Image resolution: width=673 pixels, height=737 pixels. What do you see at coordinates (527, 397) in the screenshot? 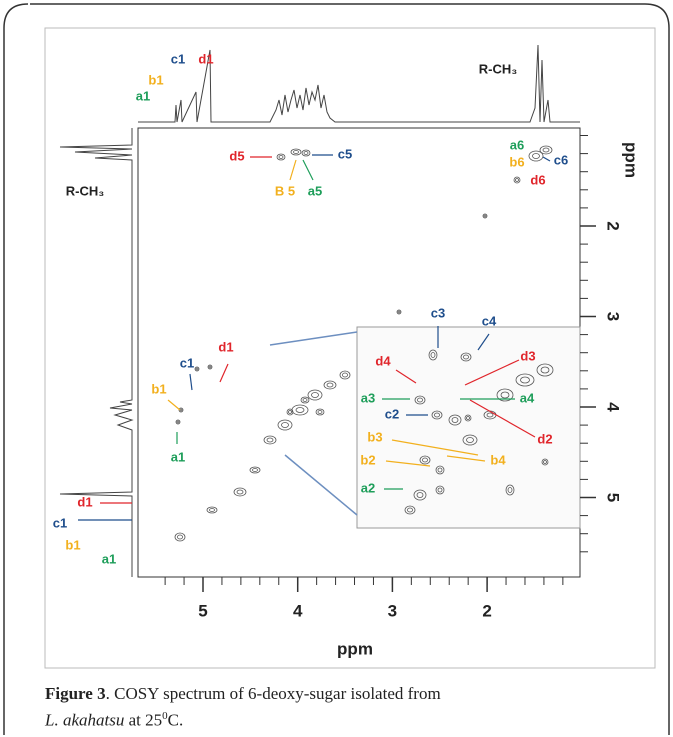
I see `peak-annotation: a4` at bounding box center [527, 397].